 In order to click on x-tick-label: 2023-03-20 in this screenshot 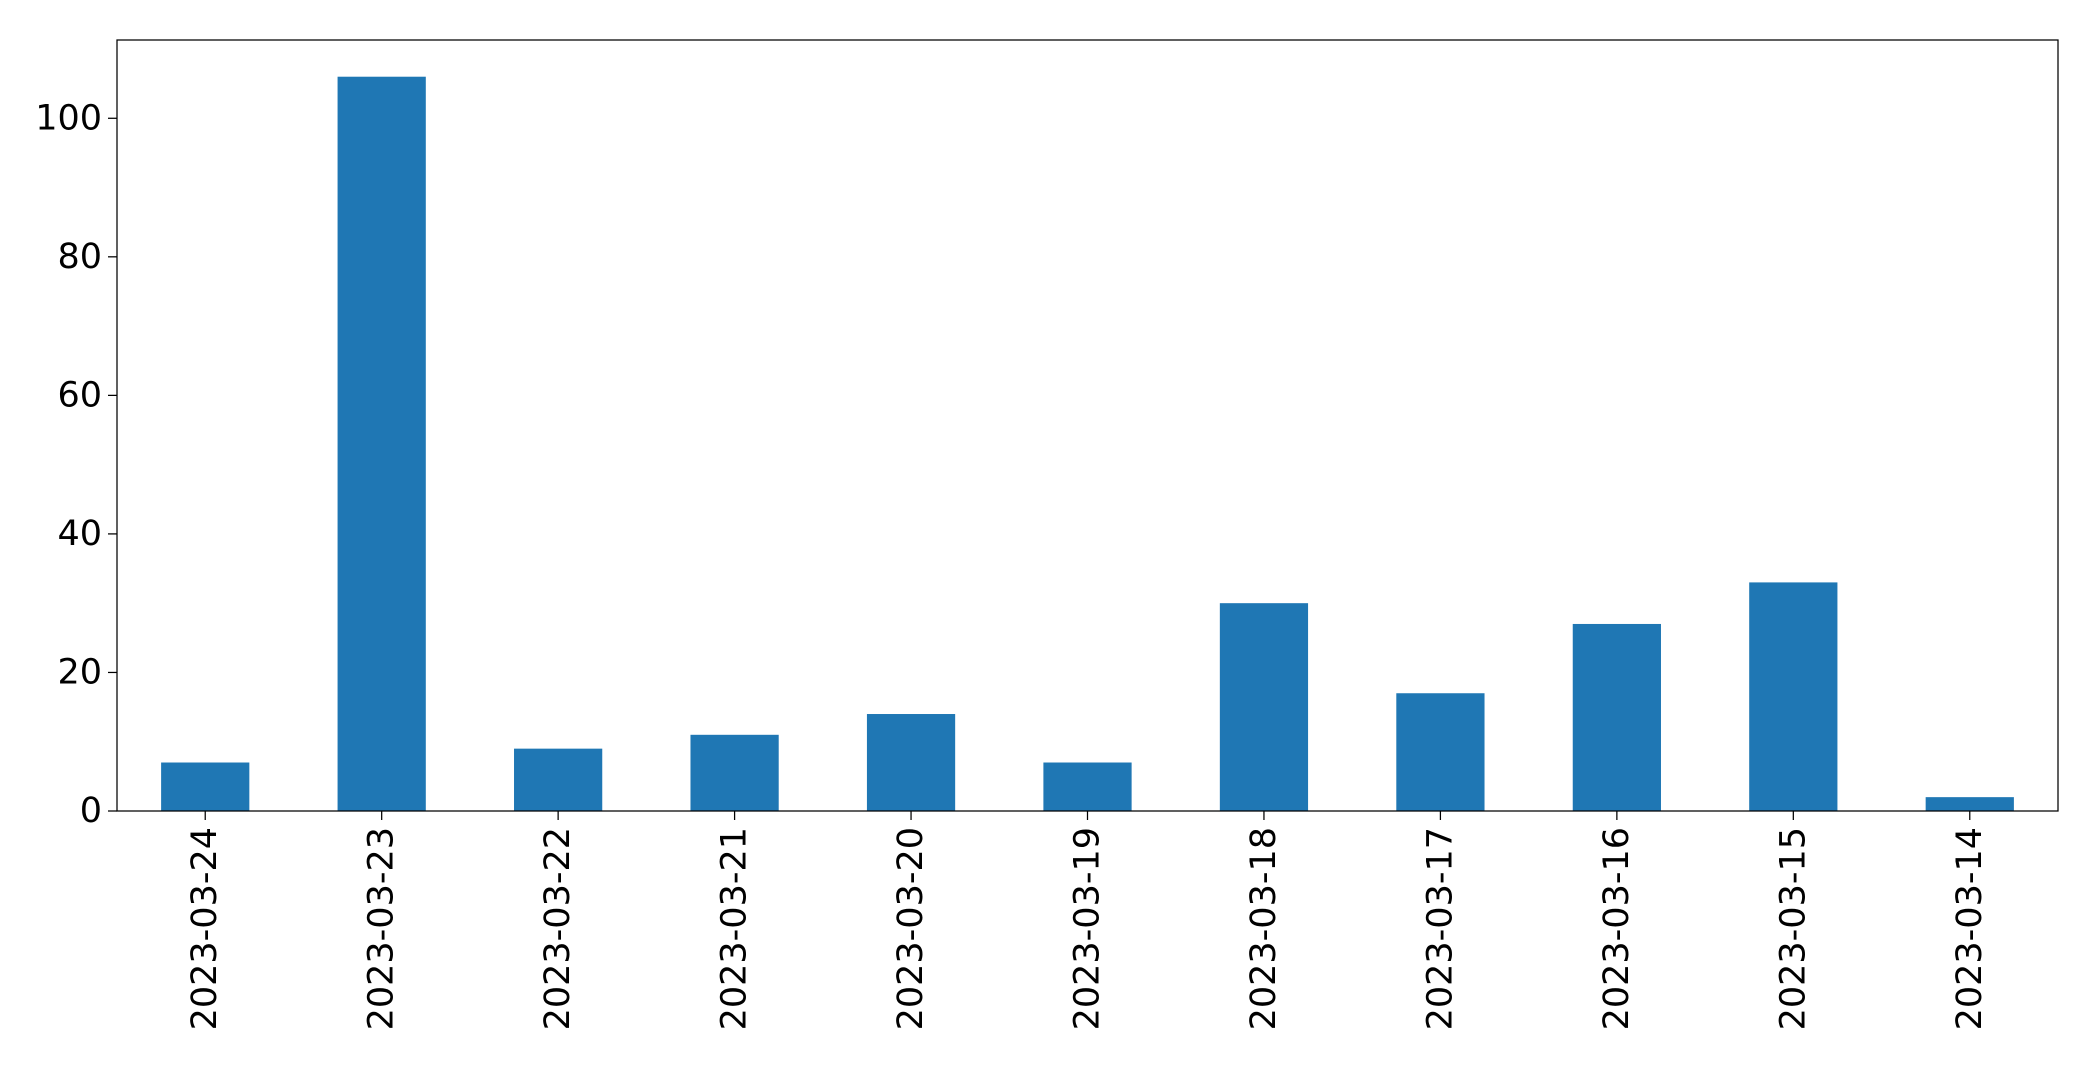, I will do `click(911, 928)`.